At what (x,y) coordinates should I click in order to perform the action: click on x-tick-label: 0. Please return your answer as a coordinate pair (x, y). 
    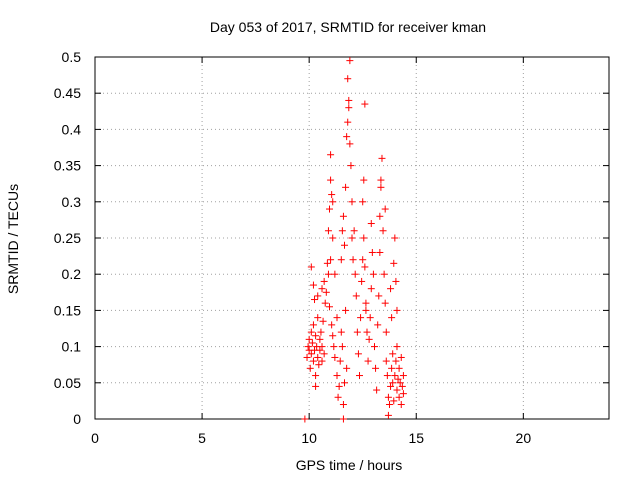
    Looking at the image, I should click on (95, 438).